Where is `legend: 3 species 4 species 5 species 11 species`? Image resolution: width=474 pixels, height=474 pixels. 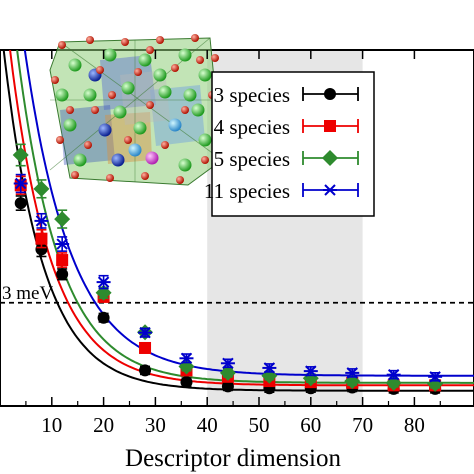 legend: 3 species 4 species 5 species 11 species is located at coordinates (289, 144).